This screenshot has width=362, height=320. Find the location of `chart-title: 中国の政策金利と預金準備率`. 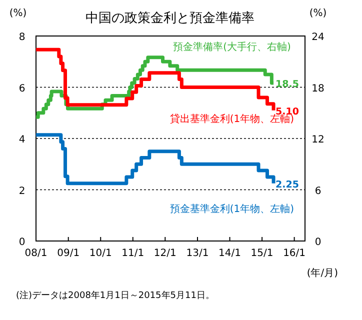

chart-title: 中国の政策金利と預金準備率 is located at coordinates (170, 18).